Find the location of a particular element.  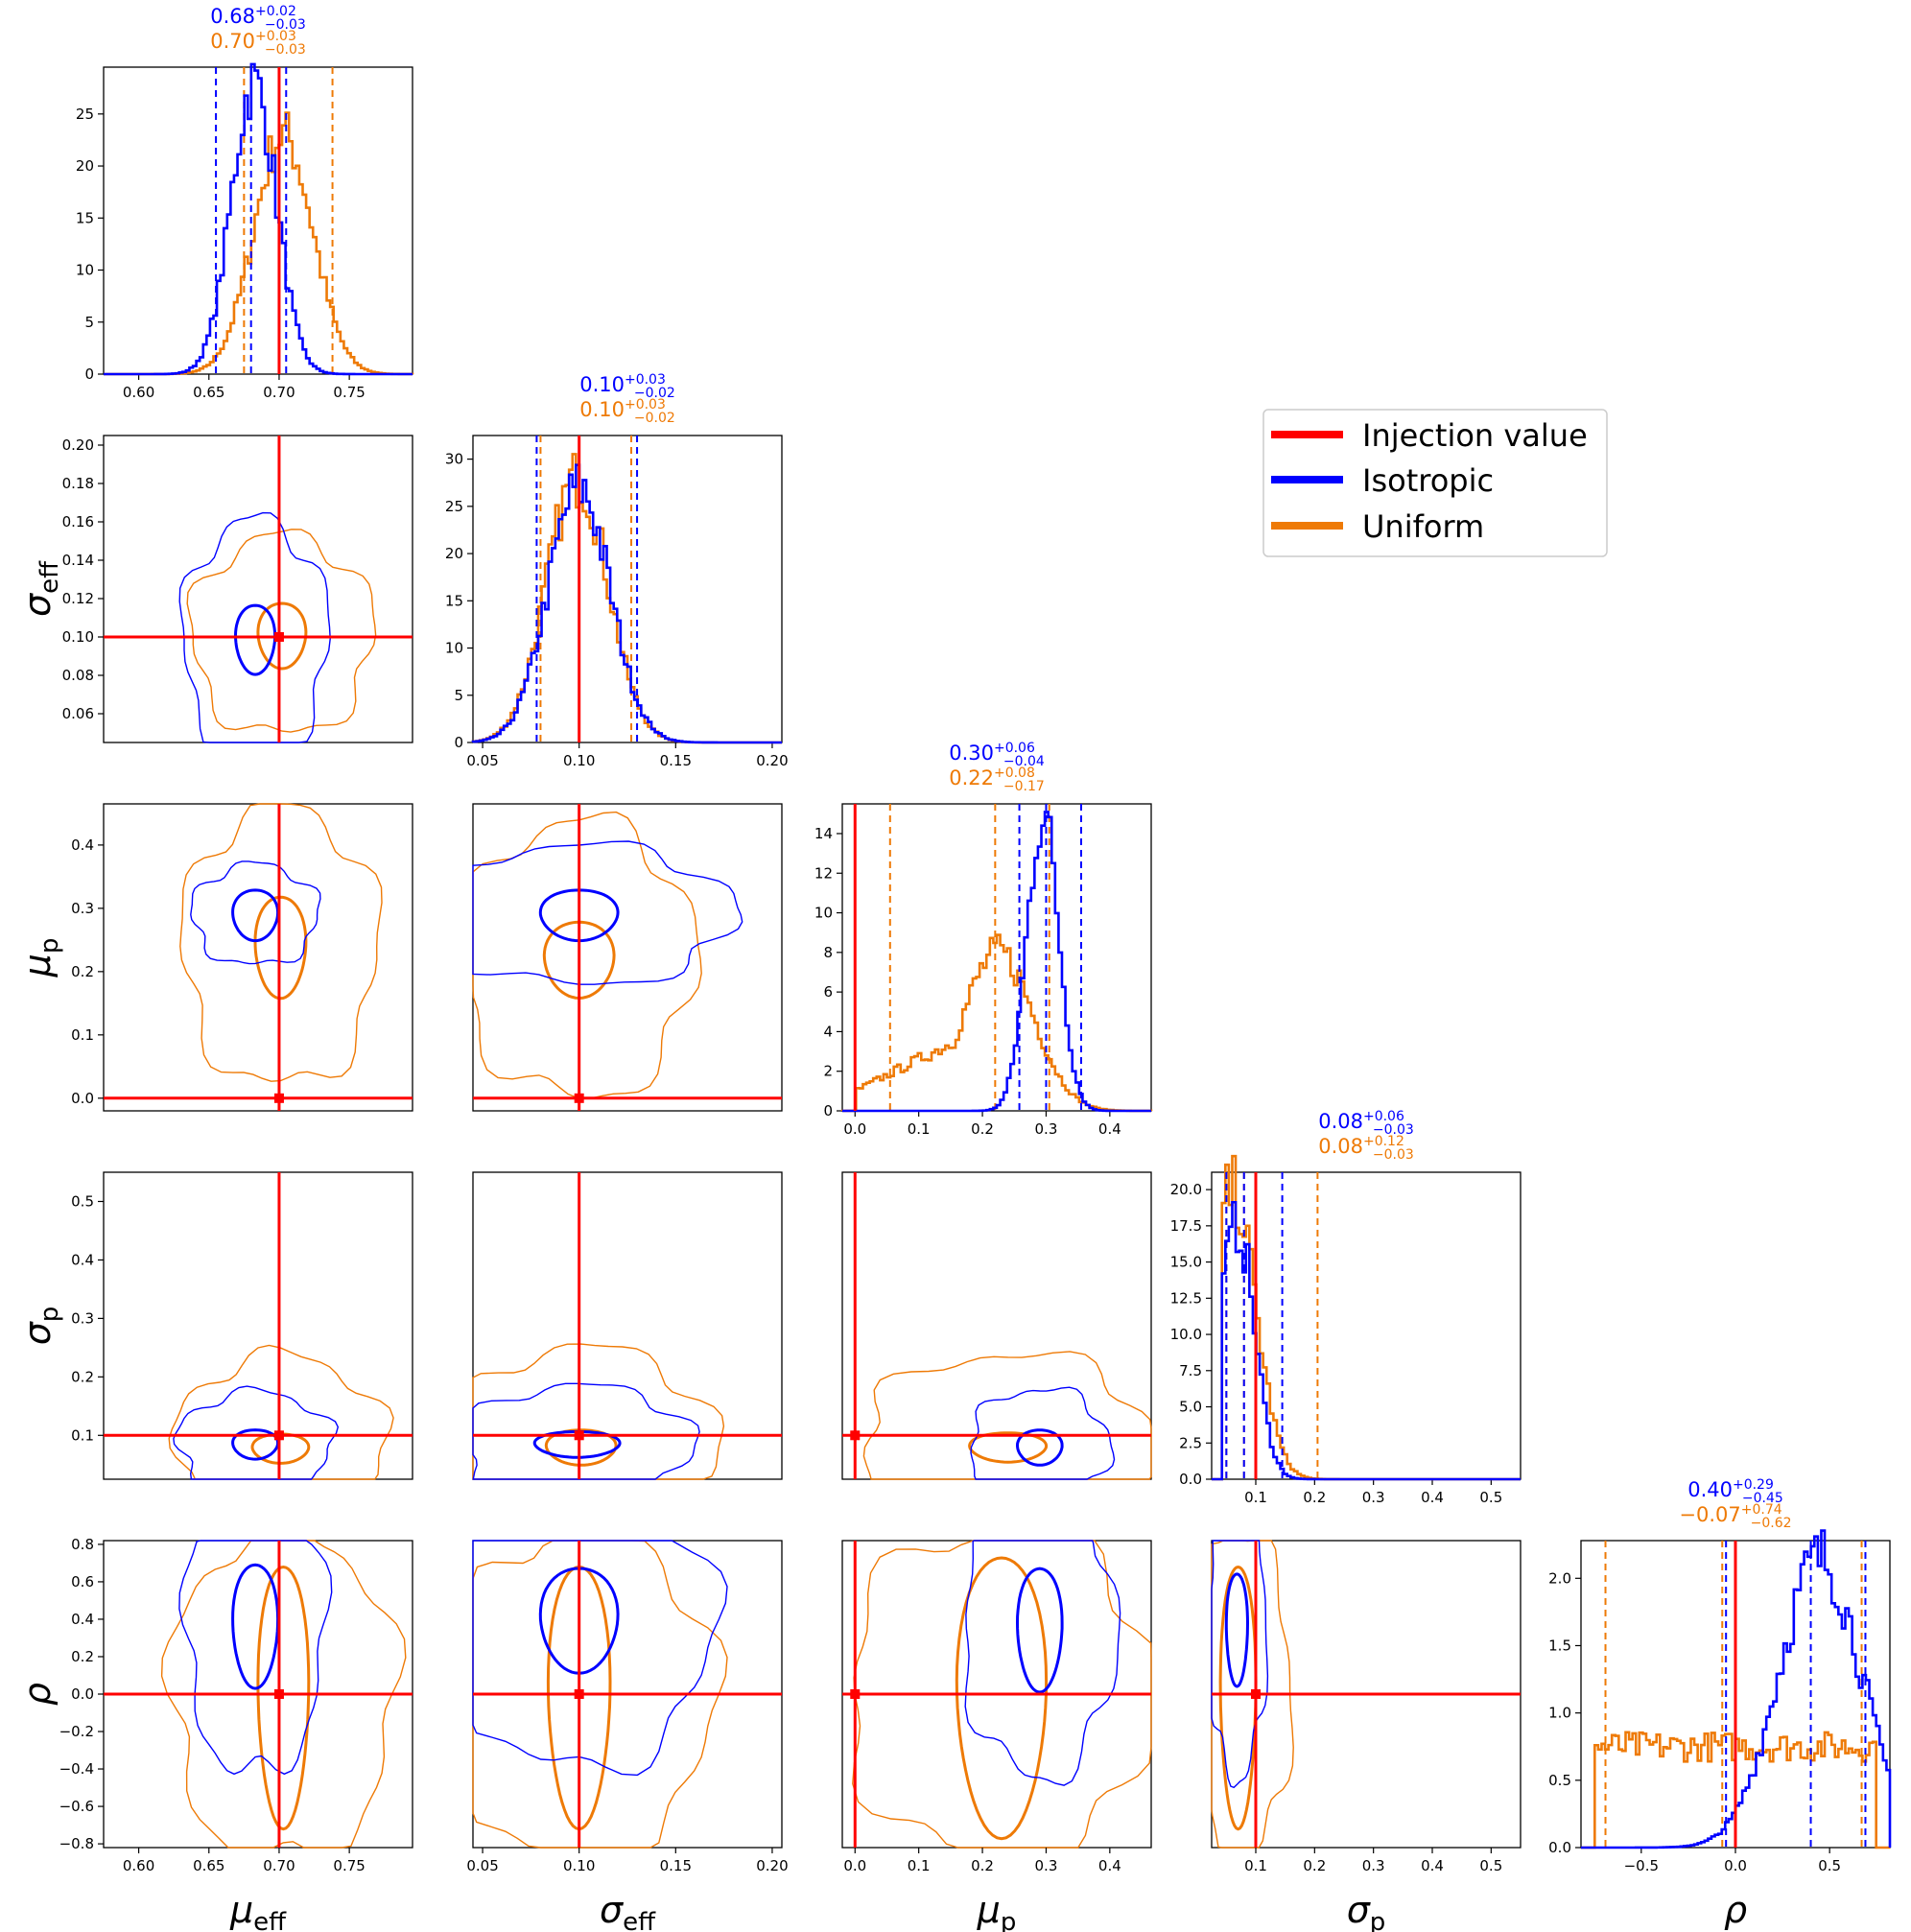

hist-group-sigma_p is located at coordinates (1366, 1317).